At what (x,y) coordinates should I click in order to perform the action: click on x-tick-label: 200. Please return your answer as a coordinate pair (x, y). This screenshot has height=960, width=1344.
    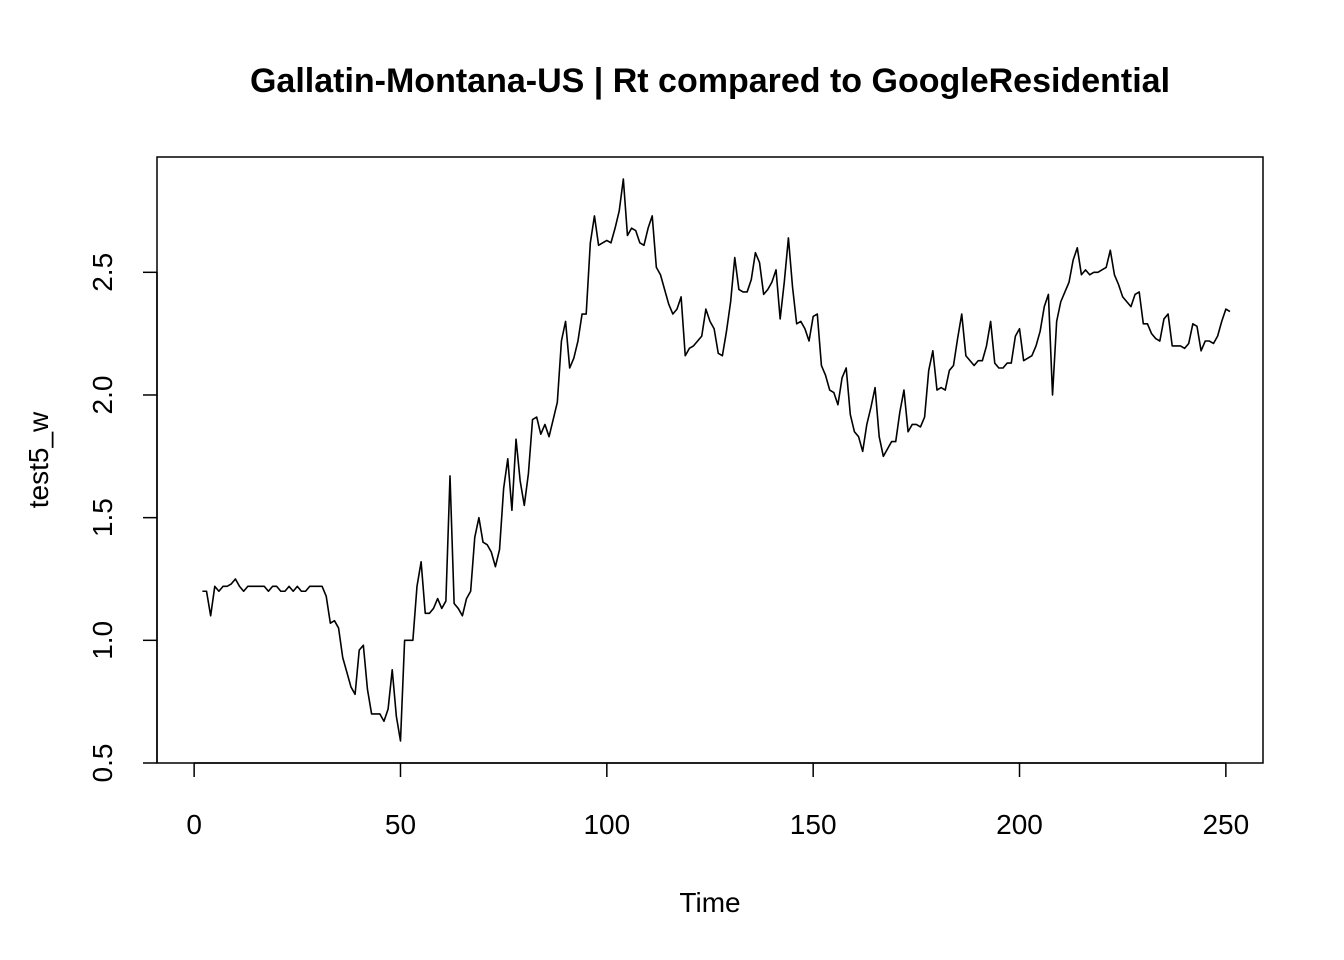
    Looking at the image, I should click on (1019, 824).